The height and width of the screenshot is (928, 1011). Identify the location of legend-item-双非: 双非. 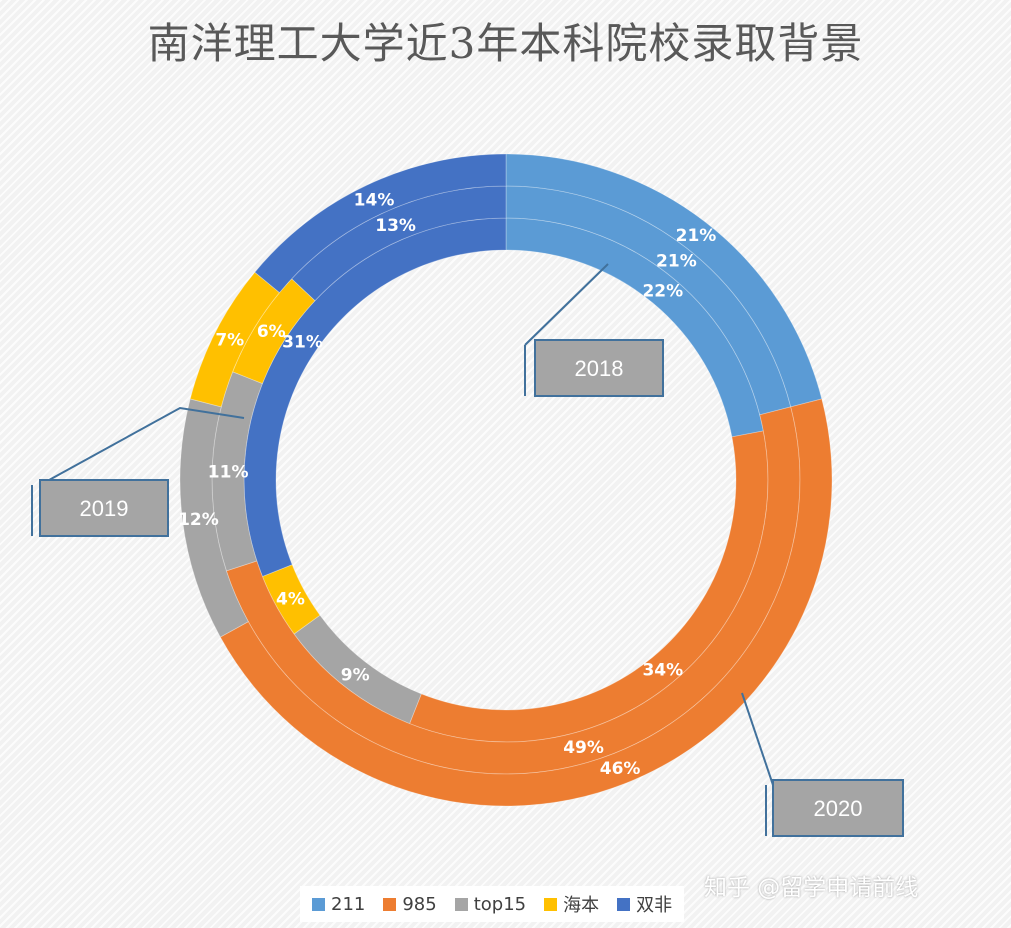
(644, 904).